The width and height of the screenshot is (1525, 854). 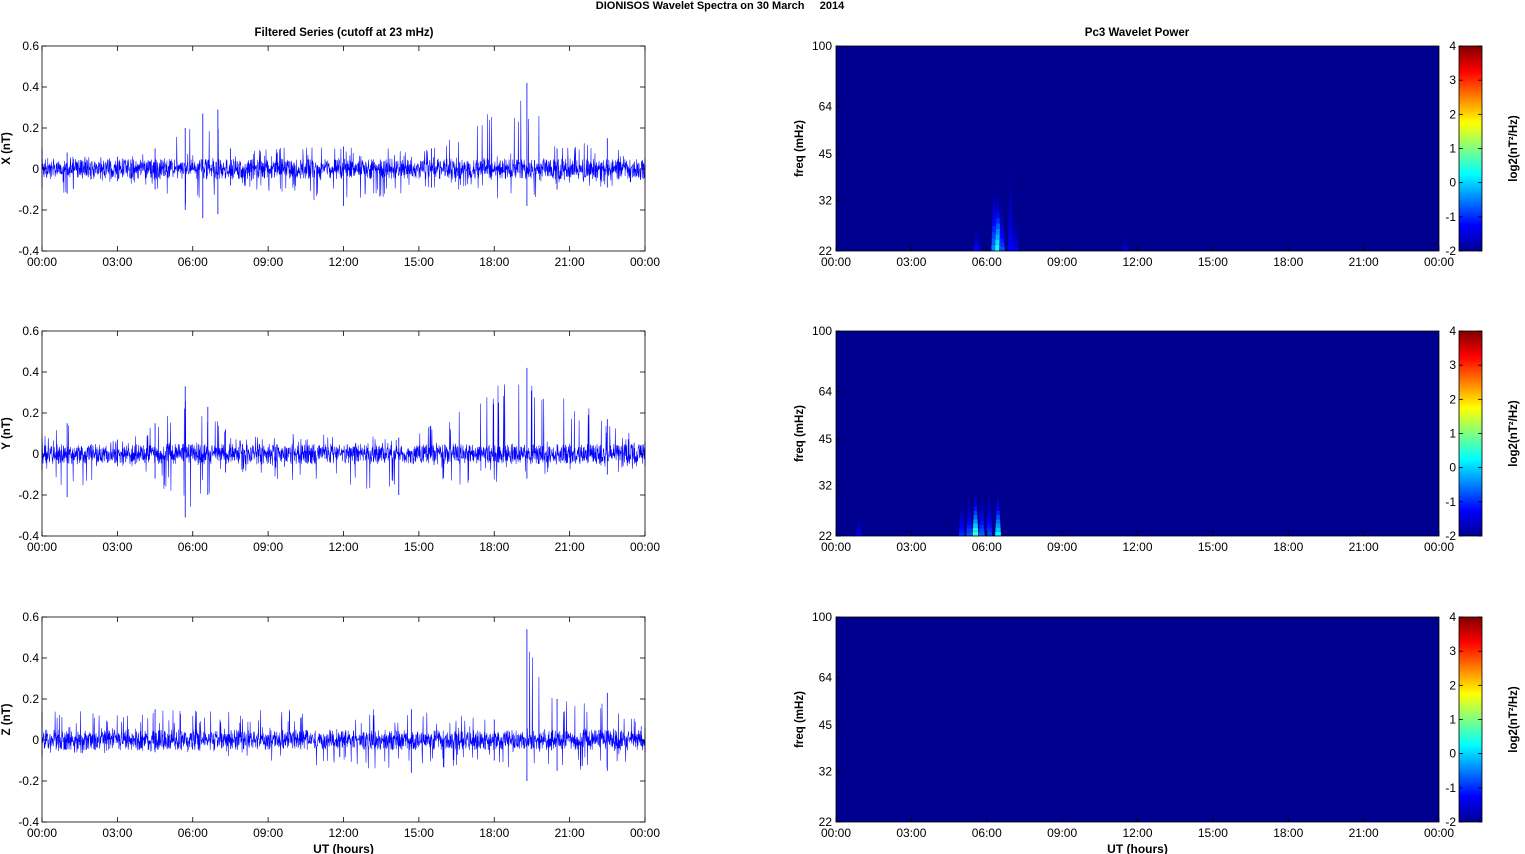 I want to click on colorbar-tick-label: 1, so click(x=1452, y=149).